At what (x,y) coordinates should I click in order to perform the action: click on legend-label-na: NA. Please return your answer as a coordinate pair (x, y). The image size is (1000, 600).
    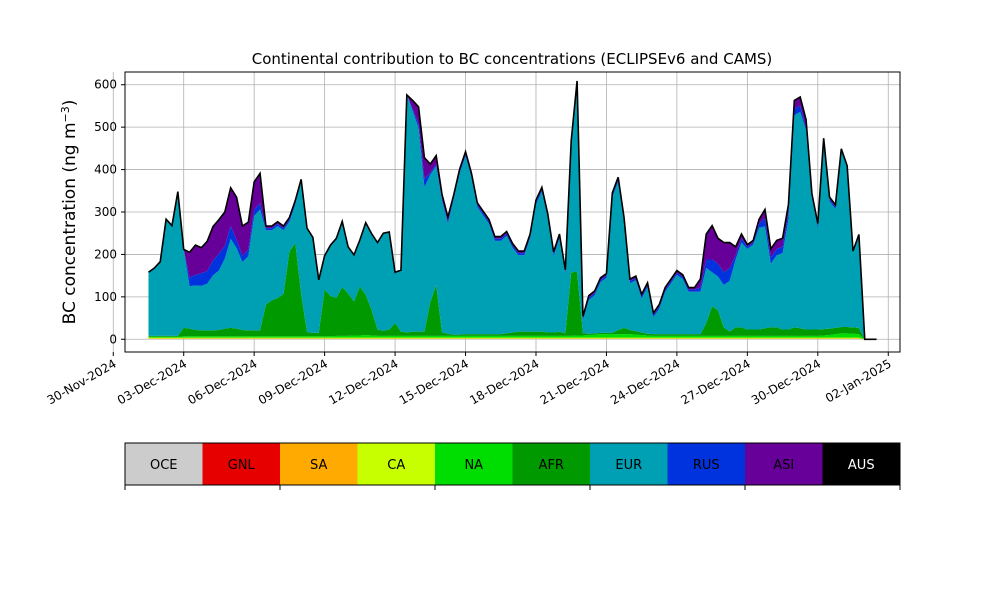
    Looking at the image, I should click on (473, 465).